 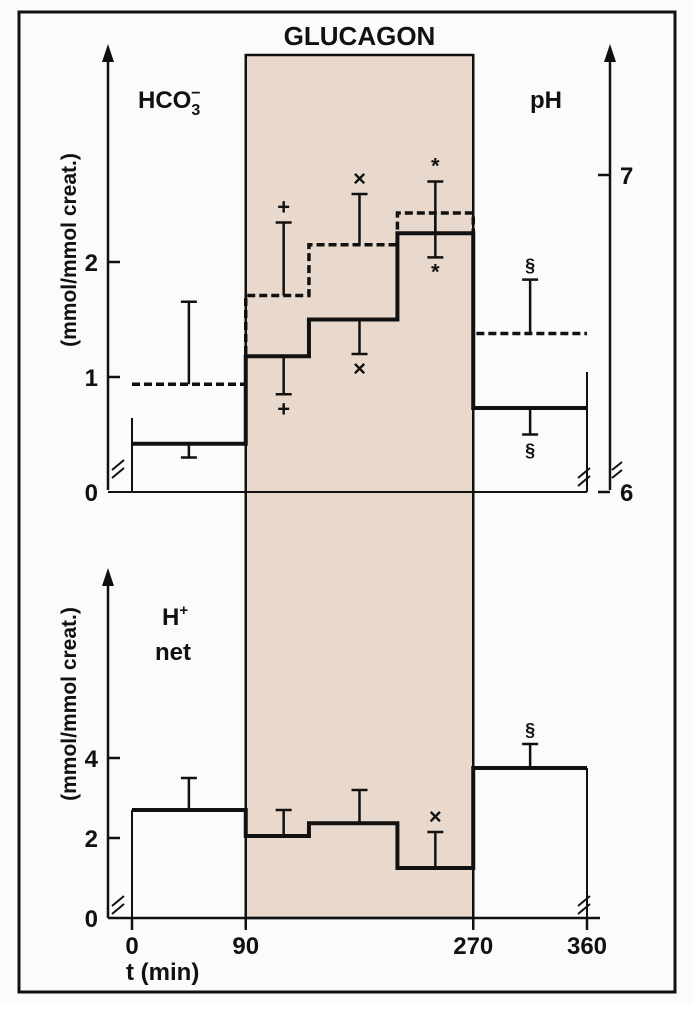 I want to click on x-tick-label-90: 90, so click(x=245, y=946).